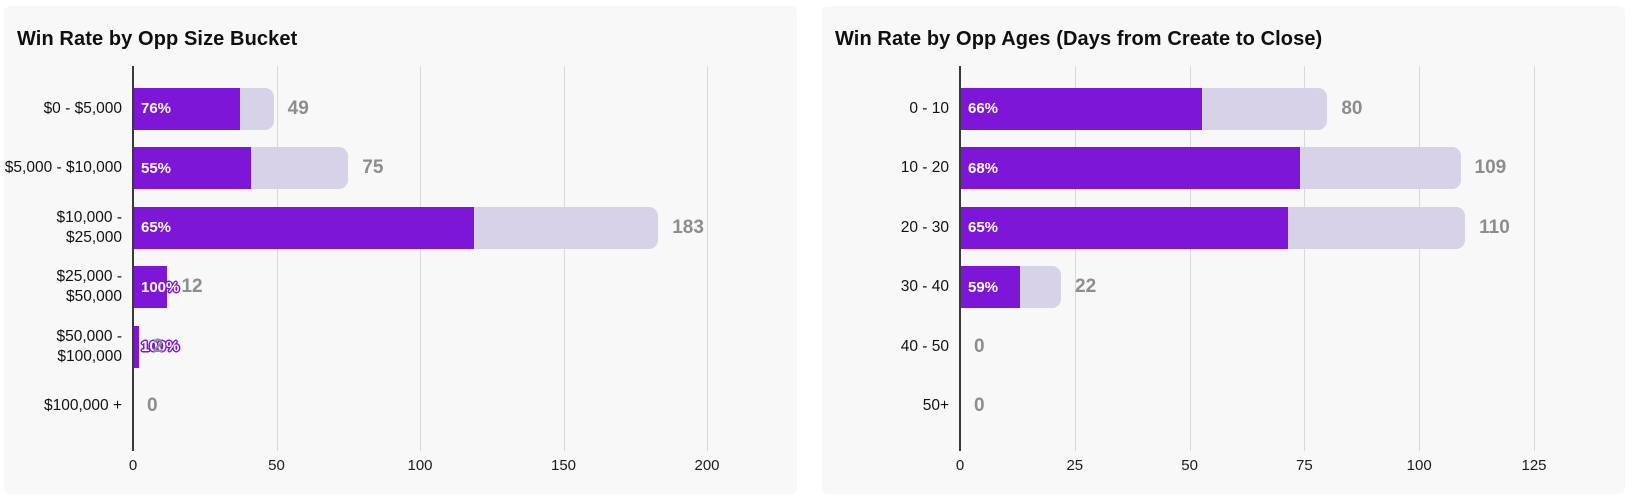  I want to click on category-label: $10,000 - $25,000, so click(89, 227).